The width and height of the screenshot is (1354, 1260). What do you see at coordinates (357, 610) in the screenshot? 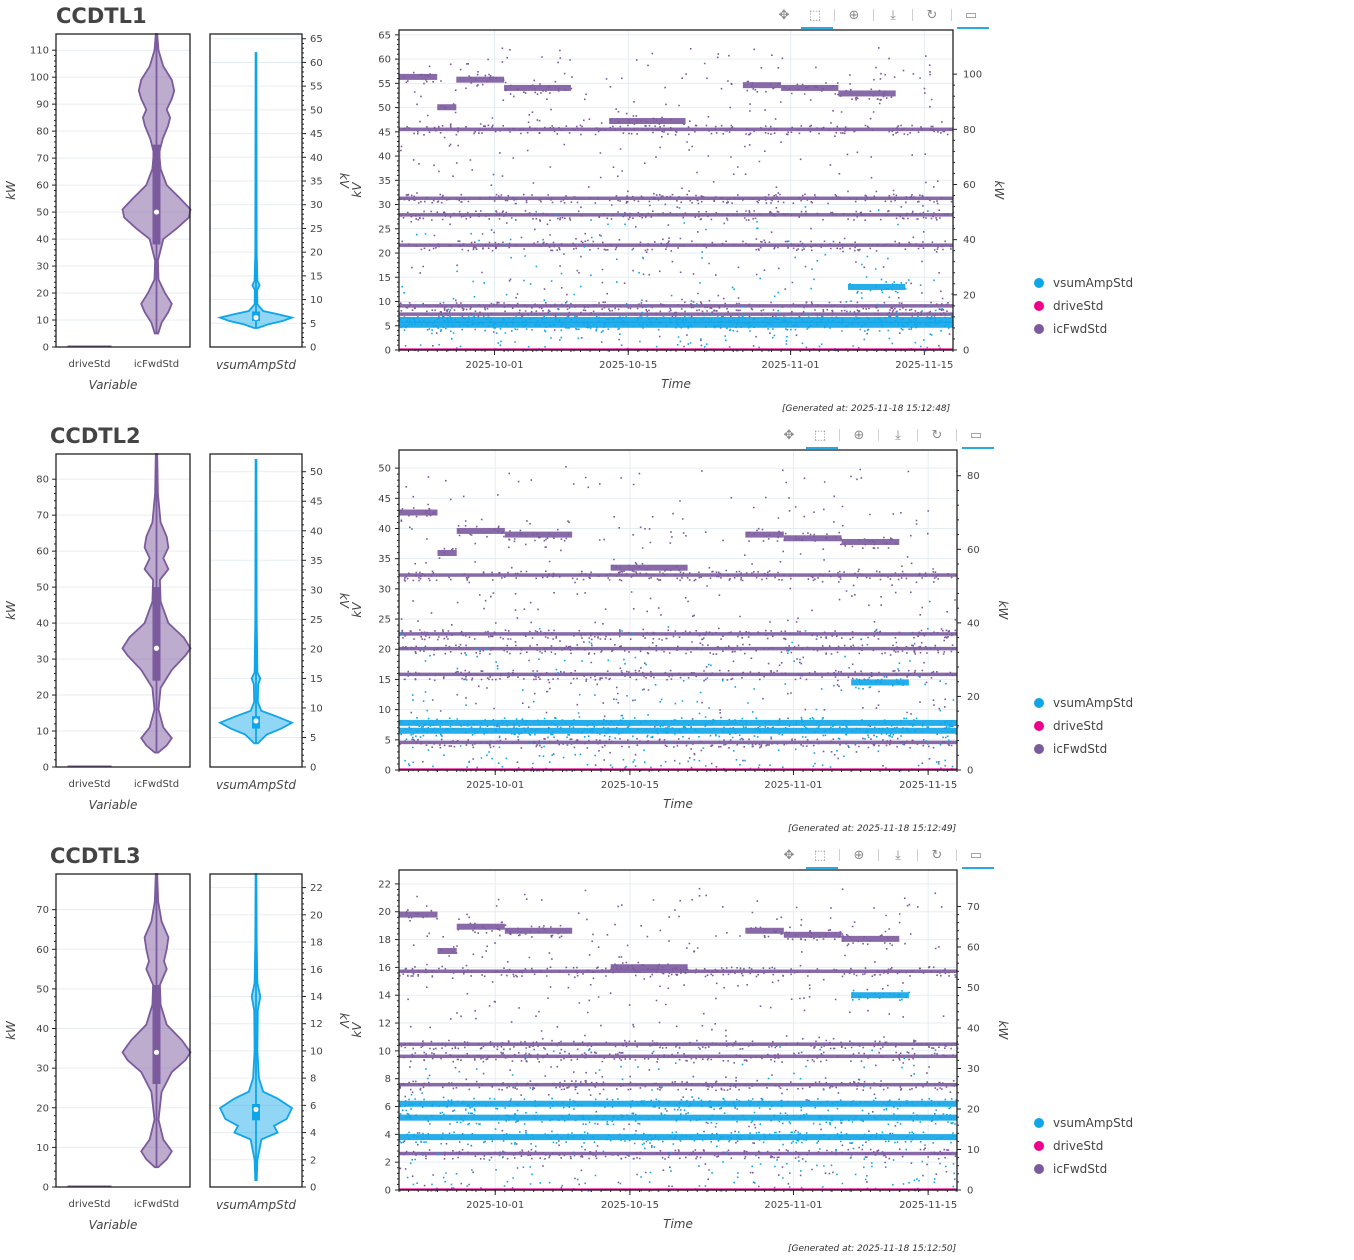
I see `y-left-axis-title: kV` at bounding box center [357, 610].